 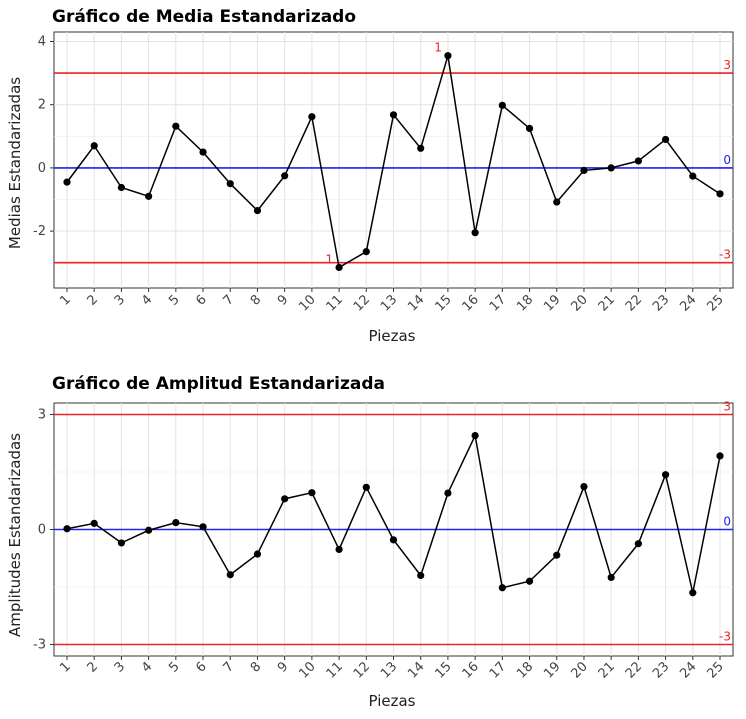 What do you see at coordinates (218, 384) in the screenshot?
I see `range-chart-title: Gráfico de Amplitud Estandarizada` at bounding box center [218, 384].